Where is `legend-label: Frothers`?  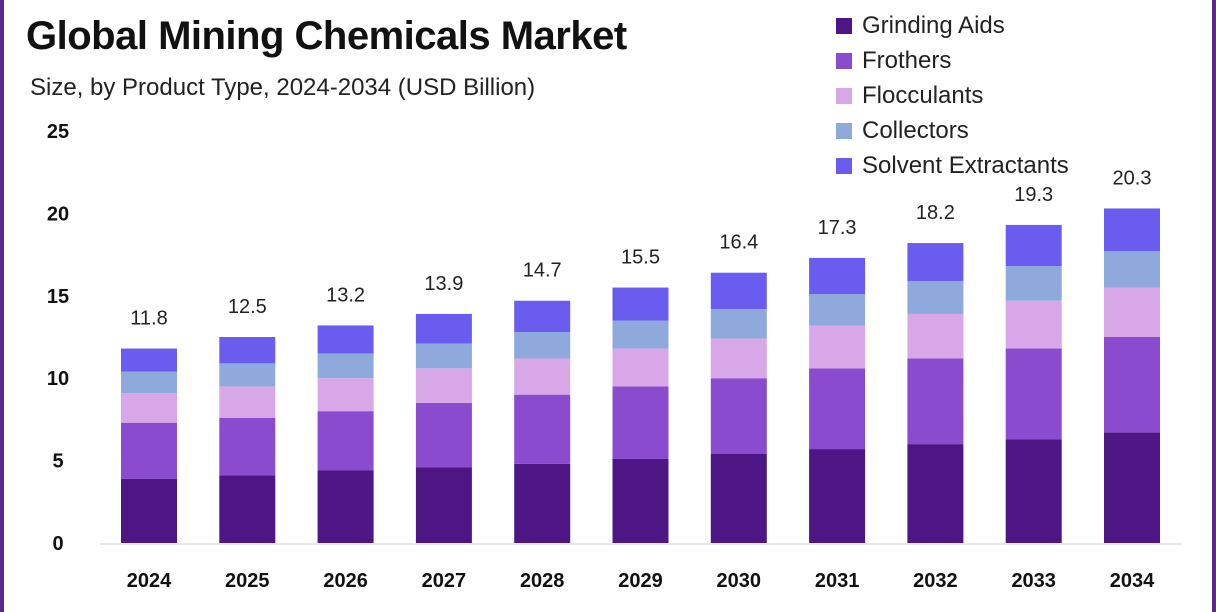 legend-label: Frothers is located at coordinates (907, 60).